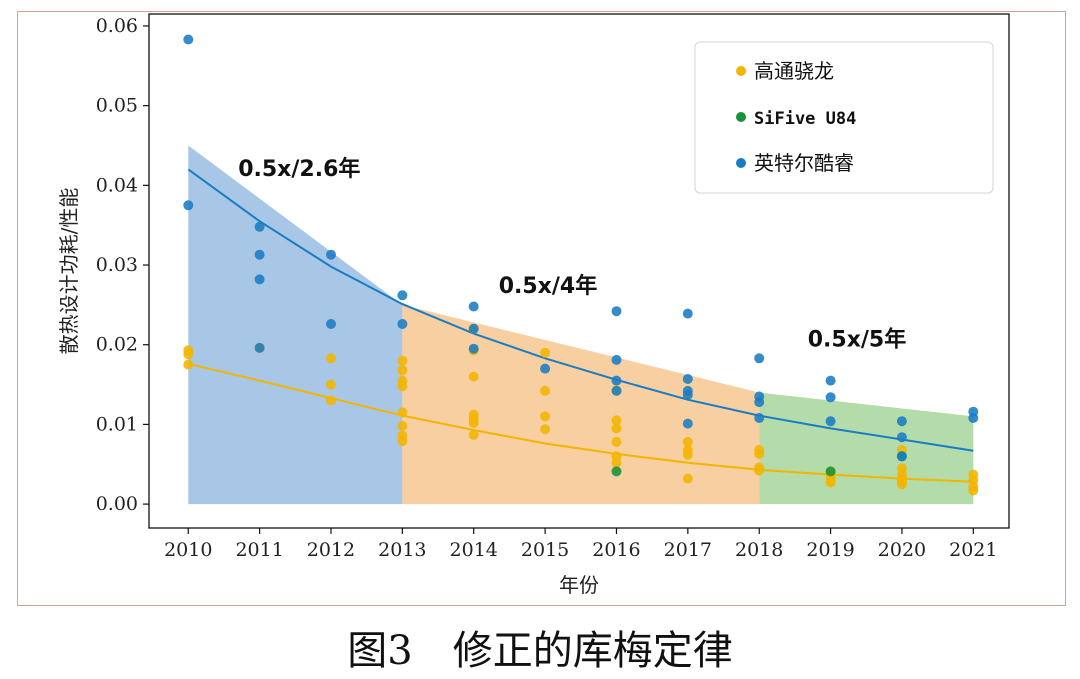  What do you see at coordinates (259, 550) in the screenshot?
I see `x-tick-label-2011: 2011` at bounding box center [259, 550].